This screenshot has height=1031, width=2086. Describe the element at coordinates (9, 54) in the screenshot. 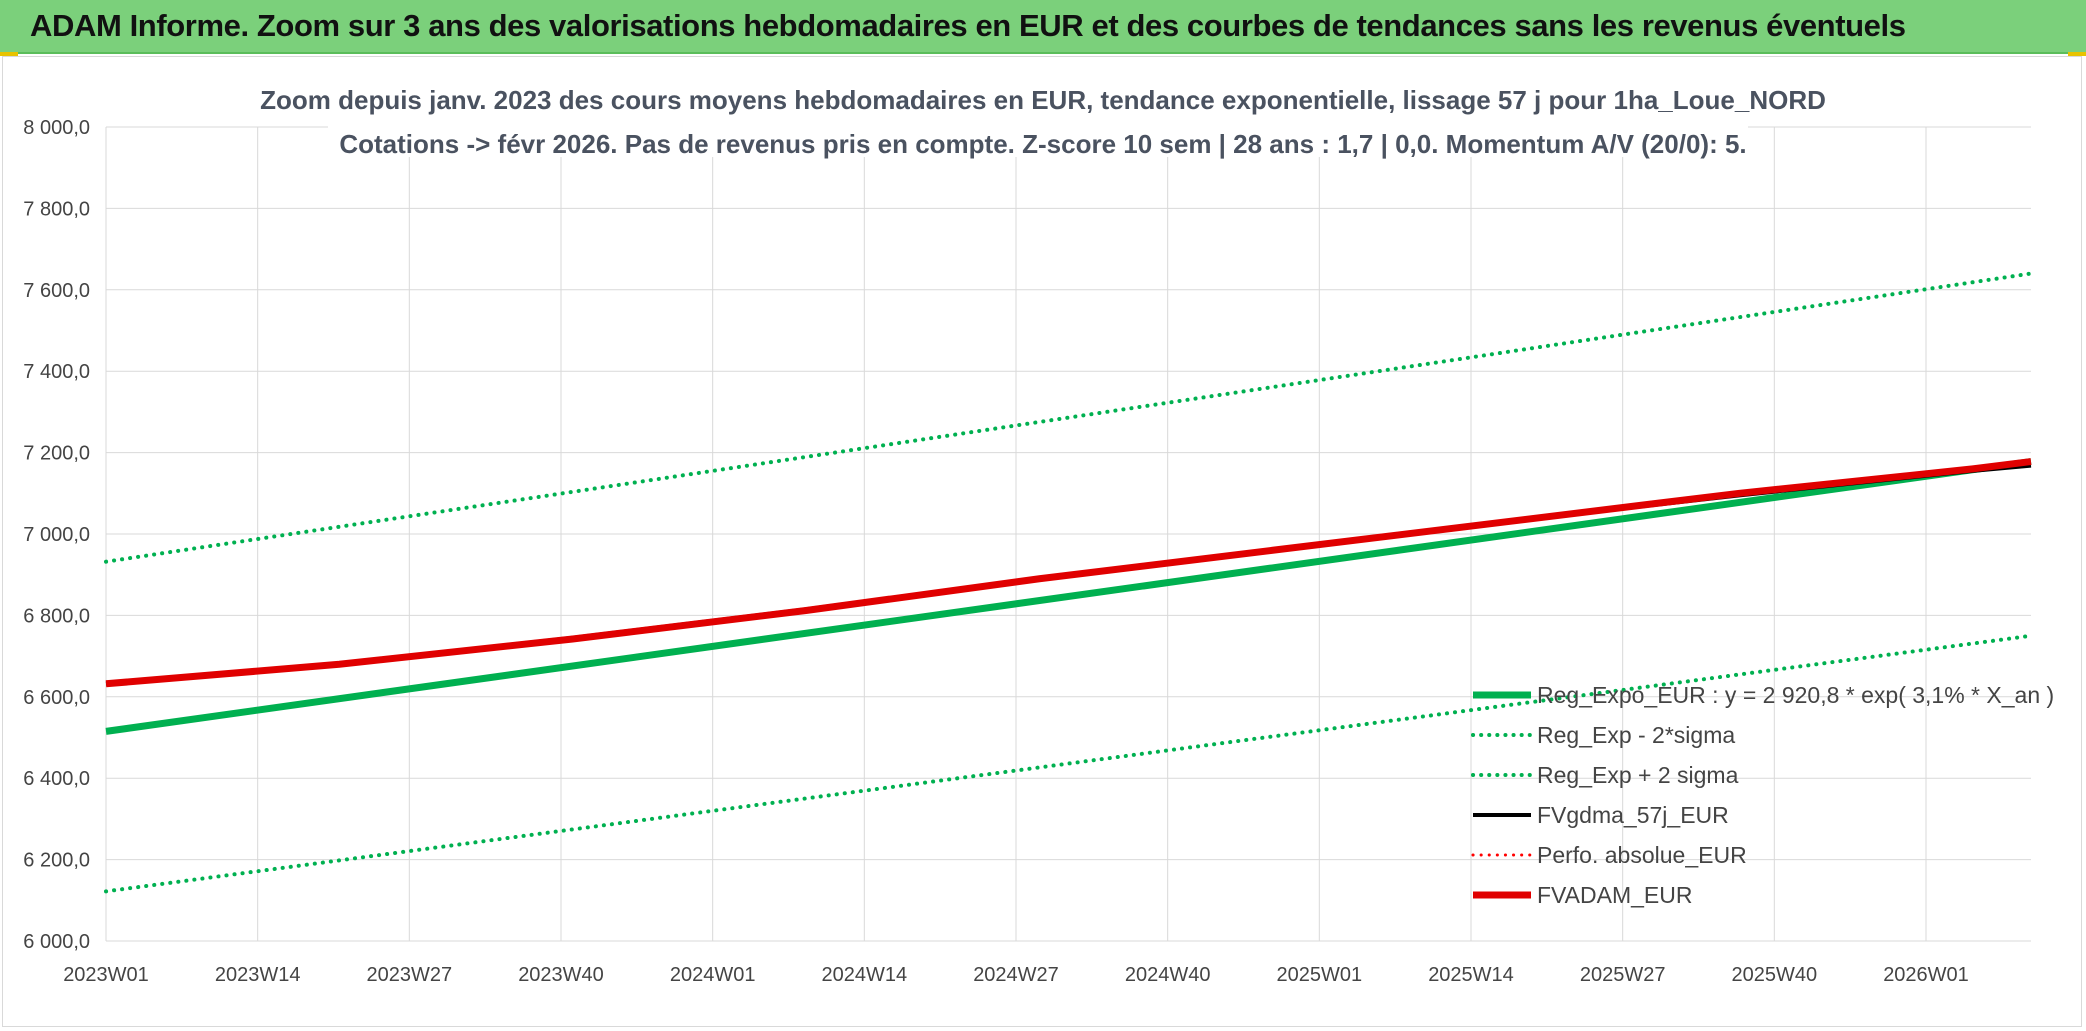

I see `corner-marker-left` at that location.